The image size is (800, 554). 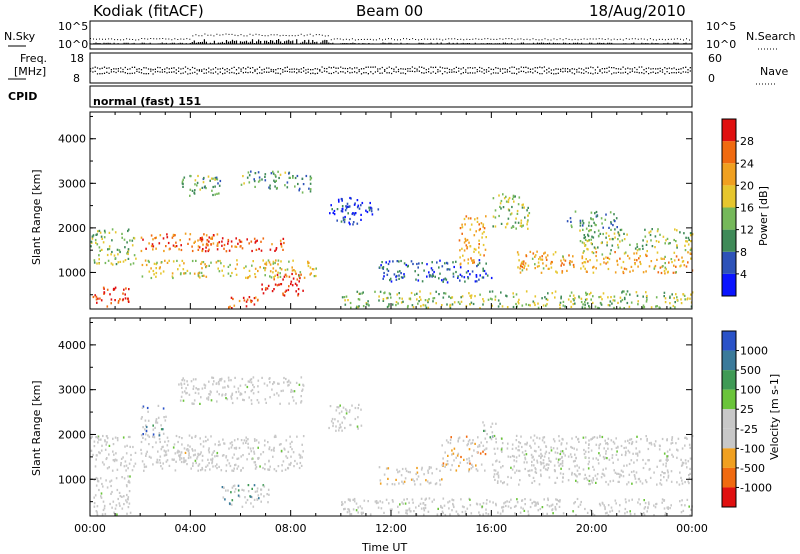 I want to click on xtick-label: 16:00, so click(x=491, y=528).